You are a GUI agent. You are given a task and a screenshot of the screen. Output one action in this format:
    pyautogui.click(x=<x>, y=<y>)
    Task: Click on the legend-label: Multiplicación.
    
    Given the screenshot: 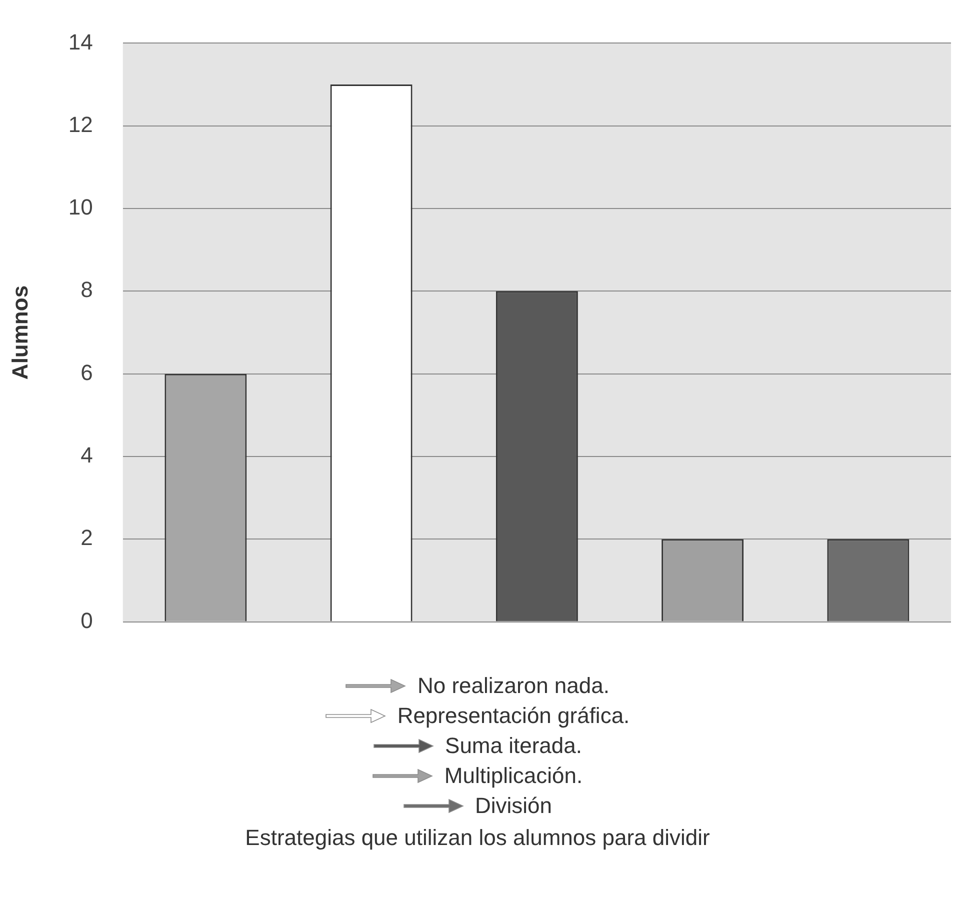 What is the action you would take?
    pyautogui.click(x=513, y=776)
    